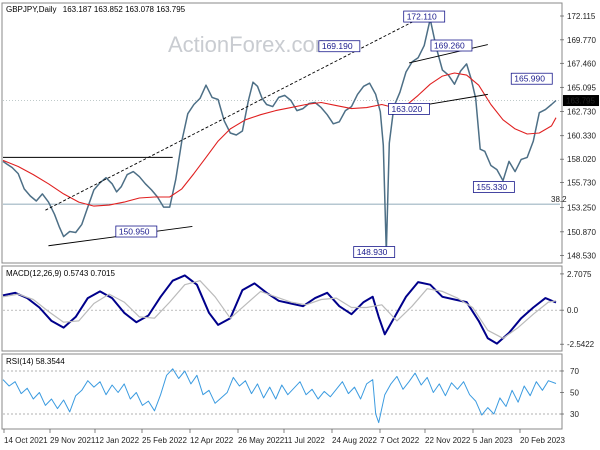 This screenshot has width=600, height=450. I want to click on annotation-label: 169.260, so click(449, 46).